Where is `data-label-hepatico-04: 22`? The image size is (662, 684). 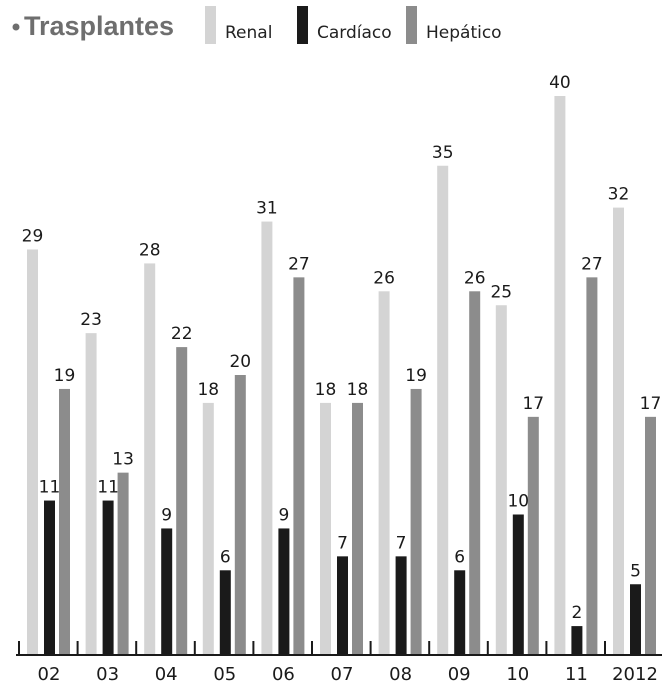 data-label-hepatico-04: 22 is located at coordinates (182, 334).